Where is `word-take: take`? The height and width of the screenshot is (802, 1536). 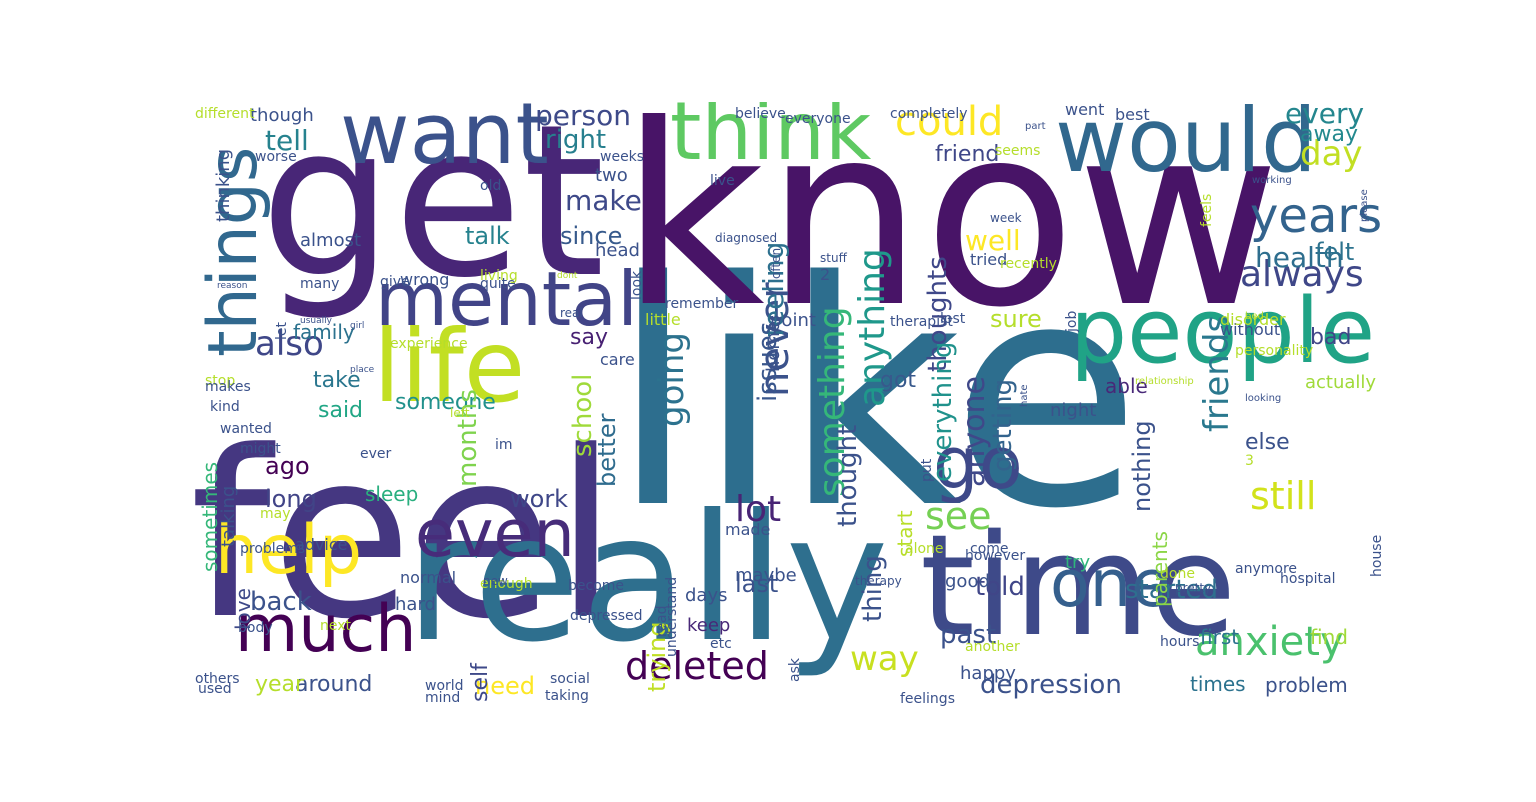
word-take: take is located at coordinates (337, 380).